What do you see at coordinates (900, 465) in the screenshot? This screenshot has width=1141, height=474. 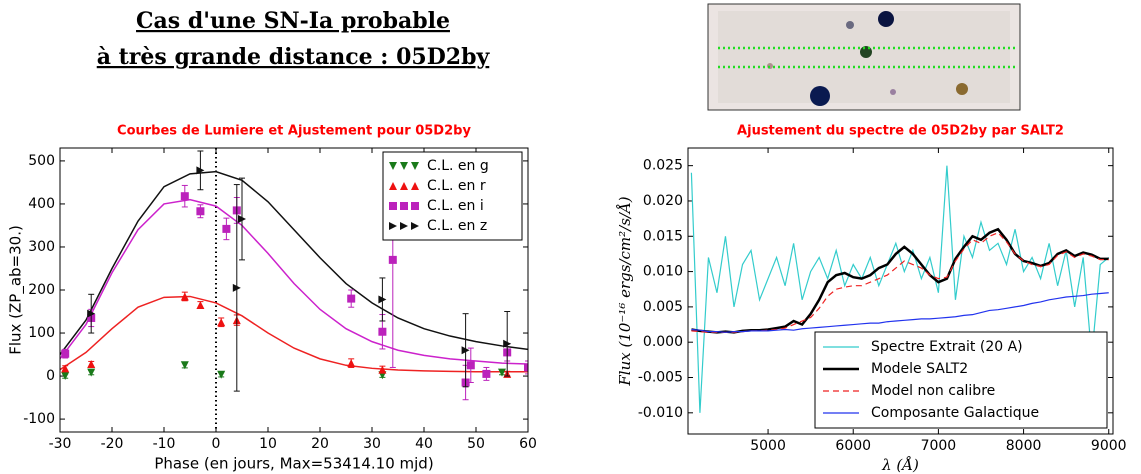 I see `x-axis-label: λ (Å)` at bounding box center [900, 465].